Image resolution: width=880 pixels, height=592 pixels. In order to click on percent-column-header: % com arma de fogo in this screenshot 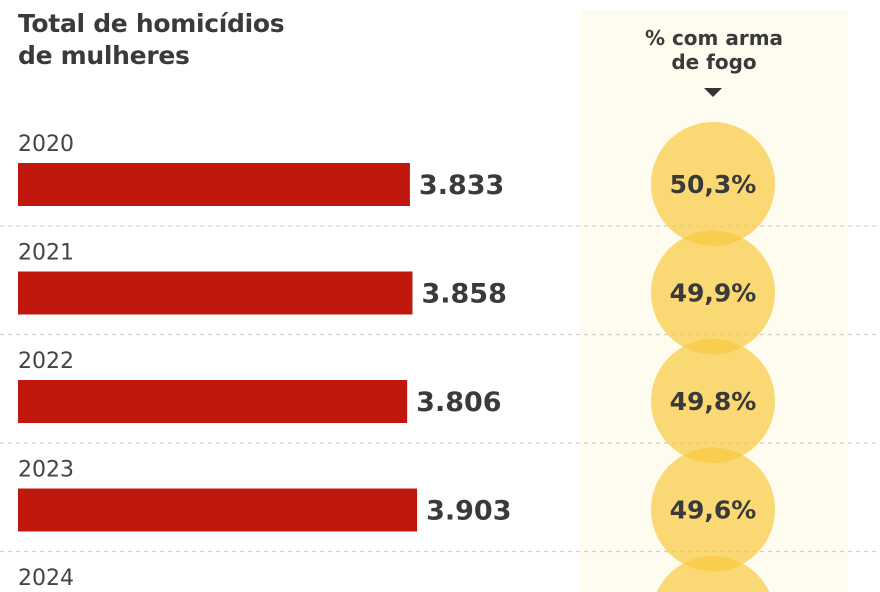, I will do `click(714, 50)`.